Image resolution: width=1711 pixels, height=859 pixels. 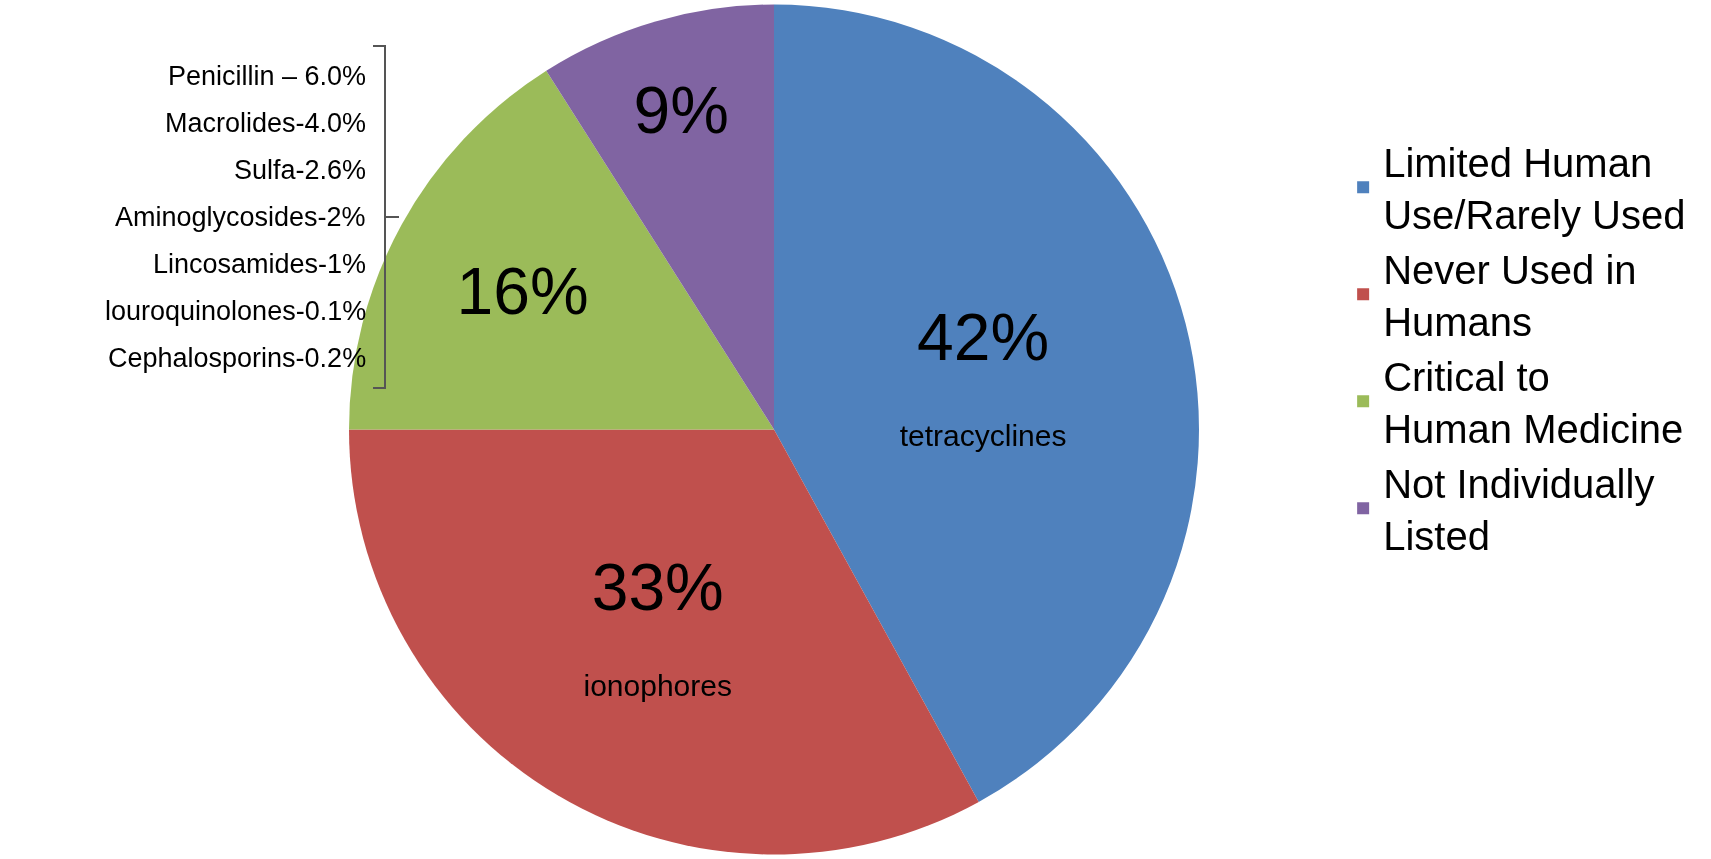 What do you see at coordinates (983, 375) in the screenshot?
I see `data-label: 42% tetracyclines` at bounding box center [983, 375].